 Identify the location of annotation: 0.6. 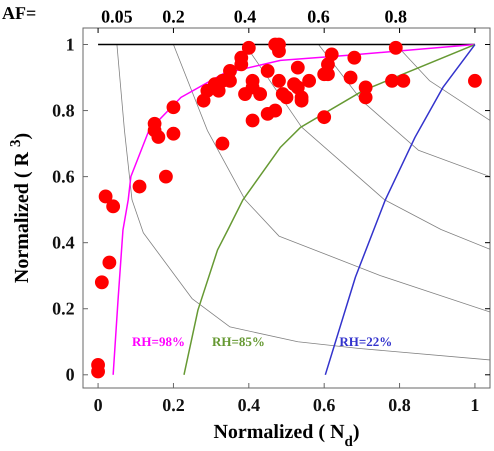
(318, 16).